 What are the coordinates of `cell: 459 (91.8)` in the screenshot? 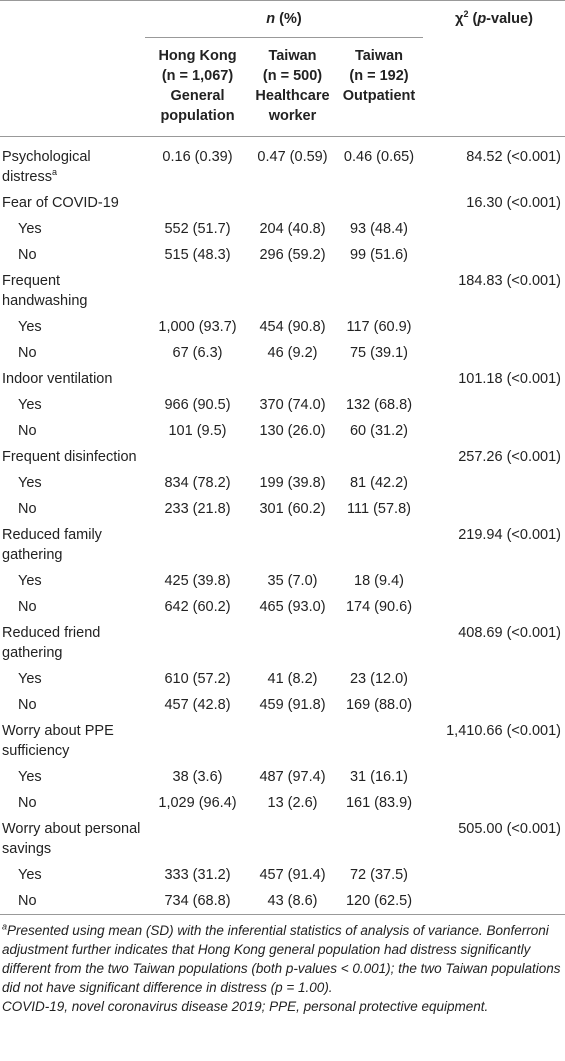 It's located at (292, 705).